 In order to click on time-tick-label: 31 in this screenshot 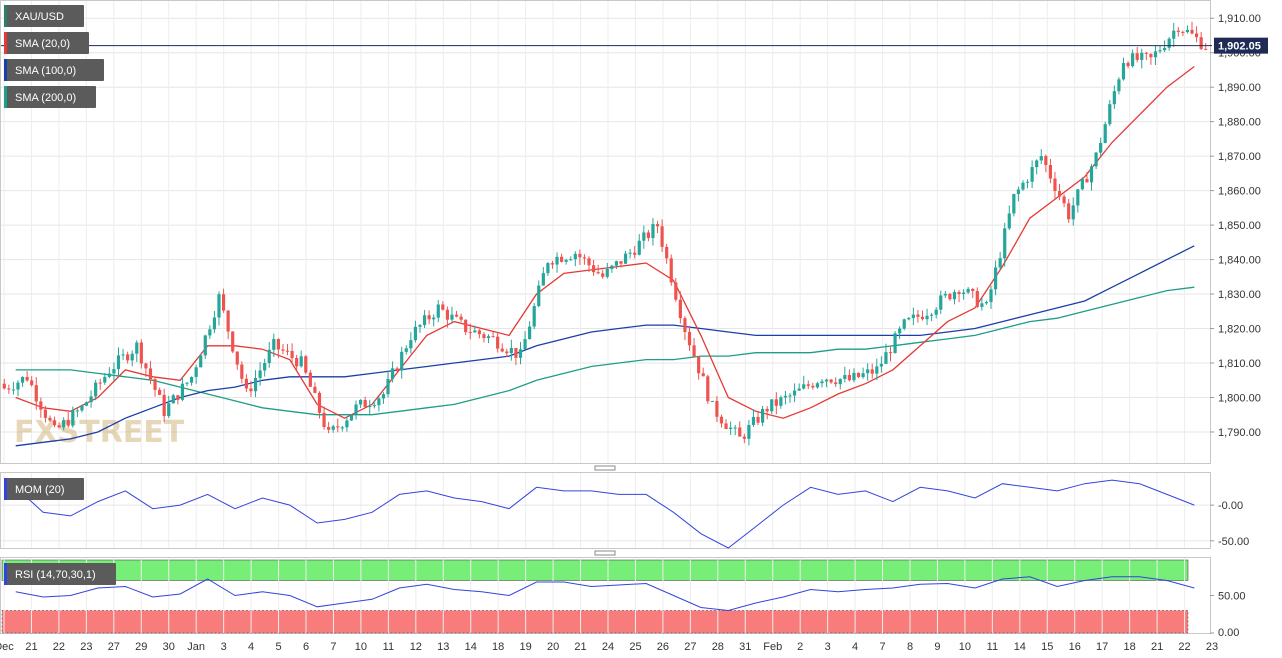, I will do `click(745, 647)`.